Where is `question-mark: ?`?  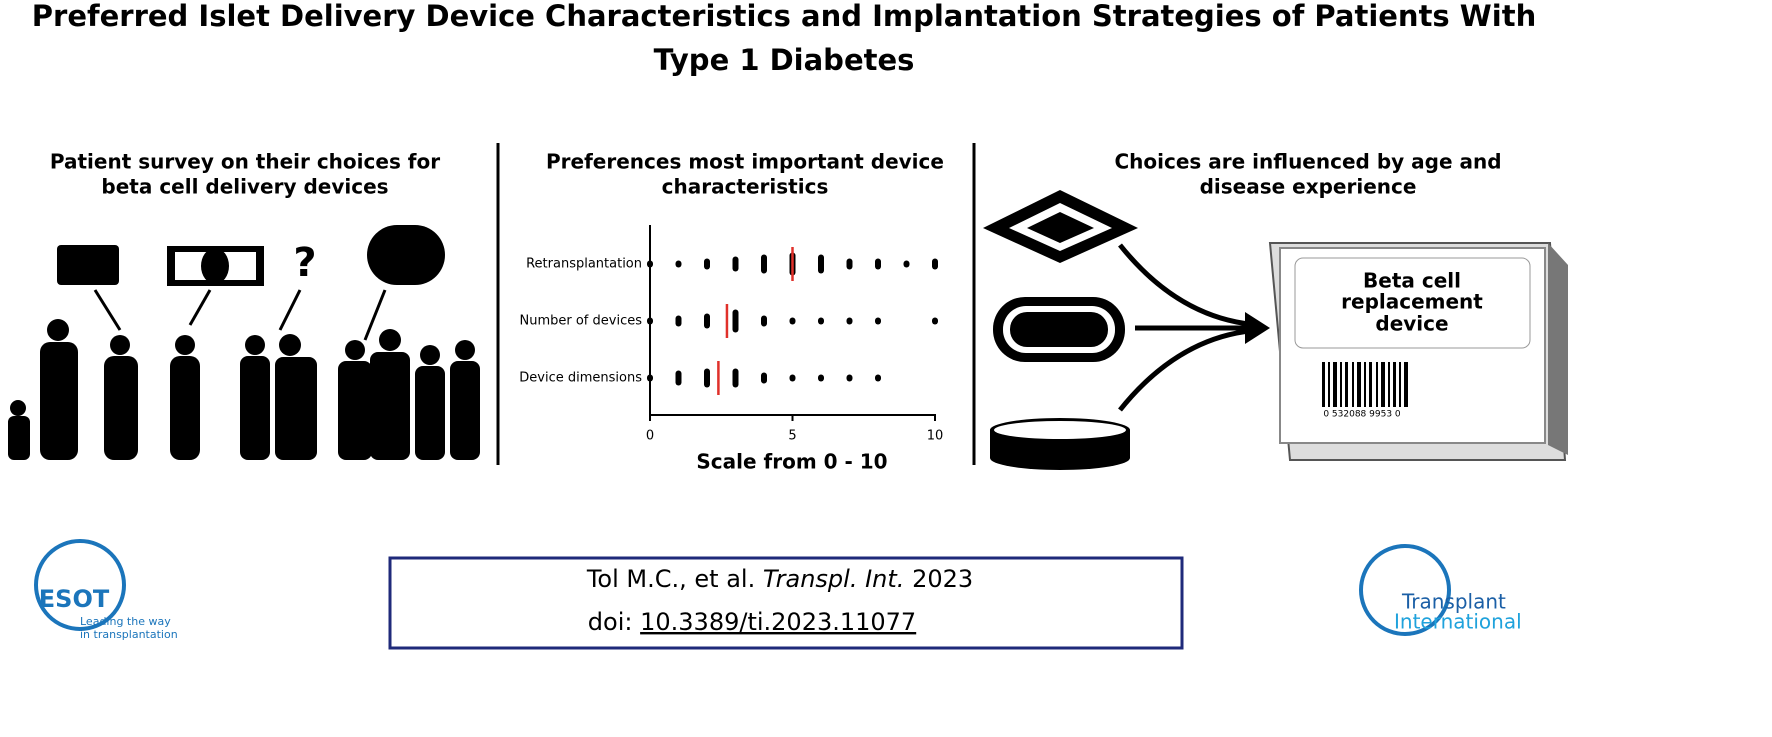 question-mark: ? is located at coordinates (304, 263).